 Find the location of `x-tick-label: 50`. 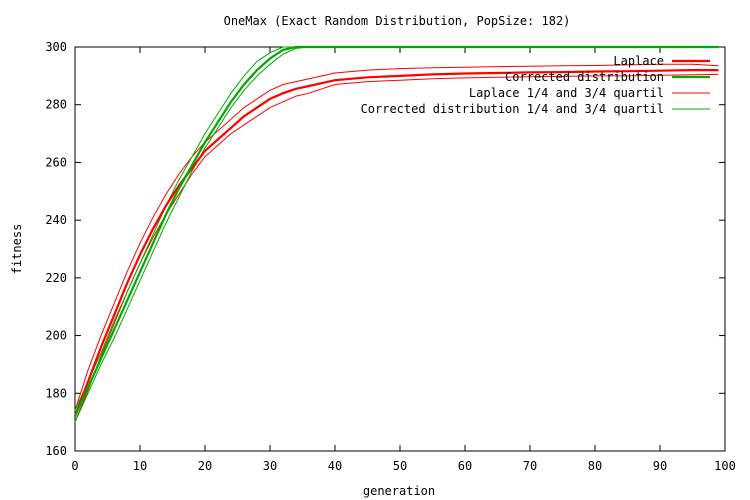

x-tick-label: 50 is located at coordinates (400, 466).